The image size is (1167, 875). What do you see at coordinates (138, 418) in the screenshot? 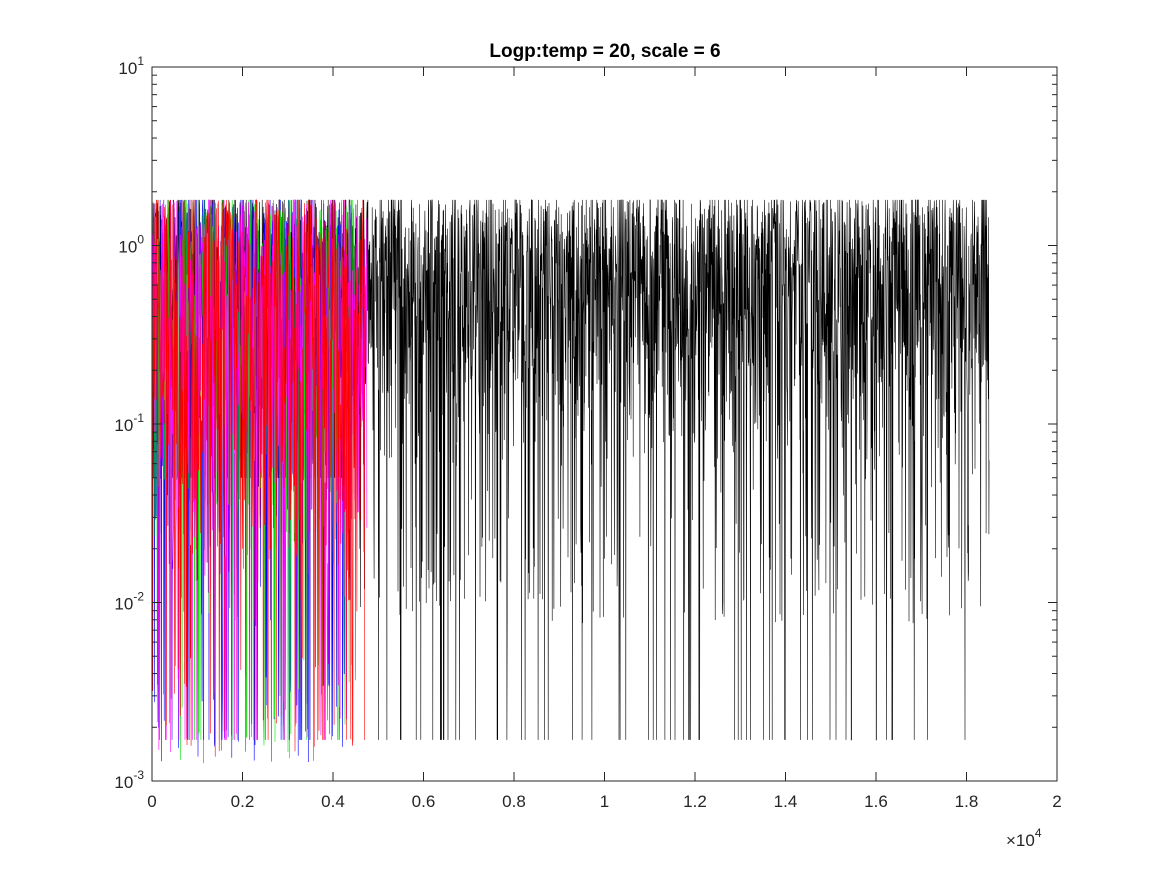
I see `y-tick-exponent: -1` at bounding box center [138, 418].